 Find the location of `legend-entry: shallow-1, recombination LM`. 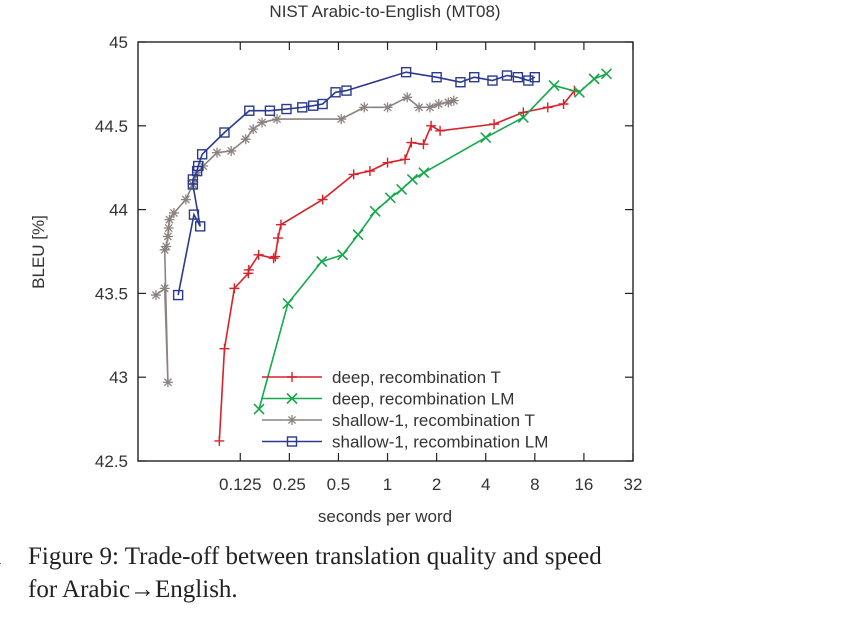

legend-entry: shallow-1, recombination LM is located at coordinates (405, 442).